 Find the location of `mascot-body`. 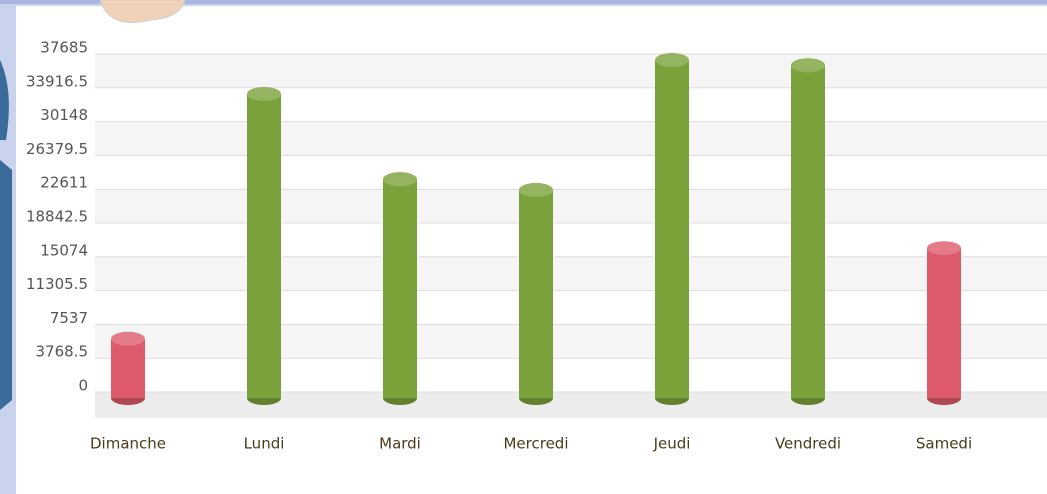

mascot-body is located at coordinates (6, 235).